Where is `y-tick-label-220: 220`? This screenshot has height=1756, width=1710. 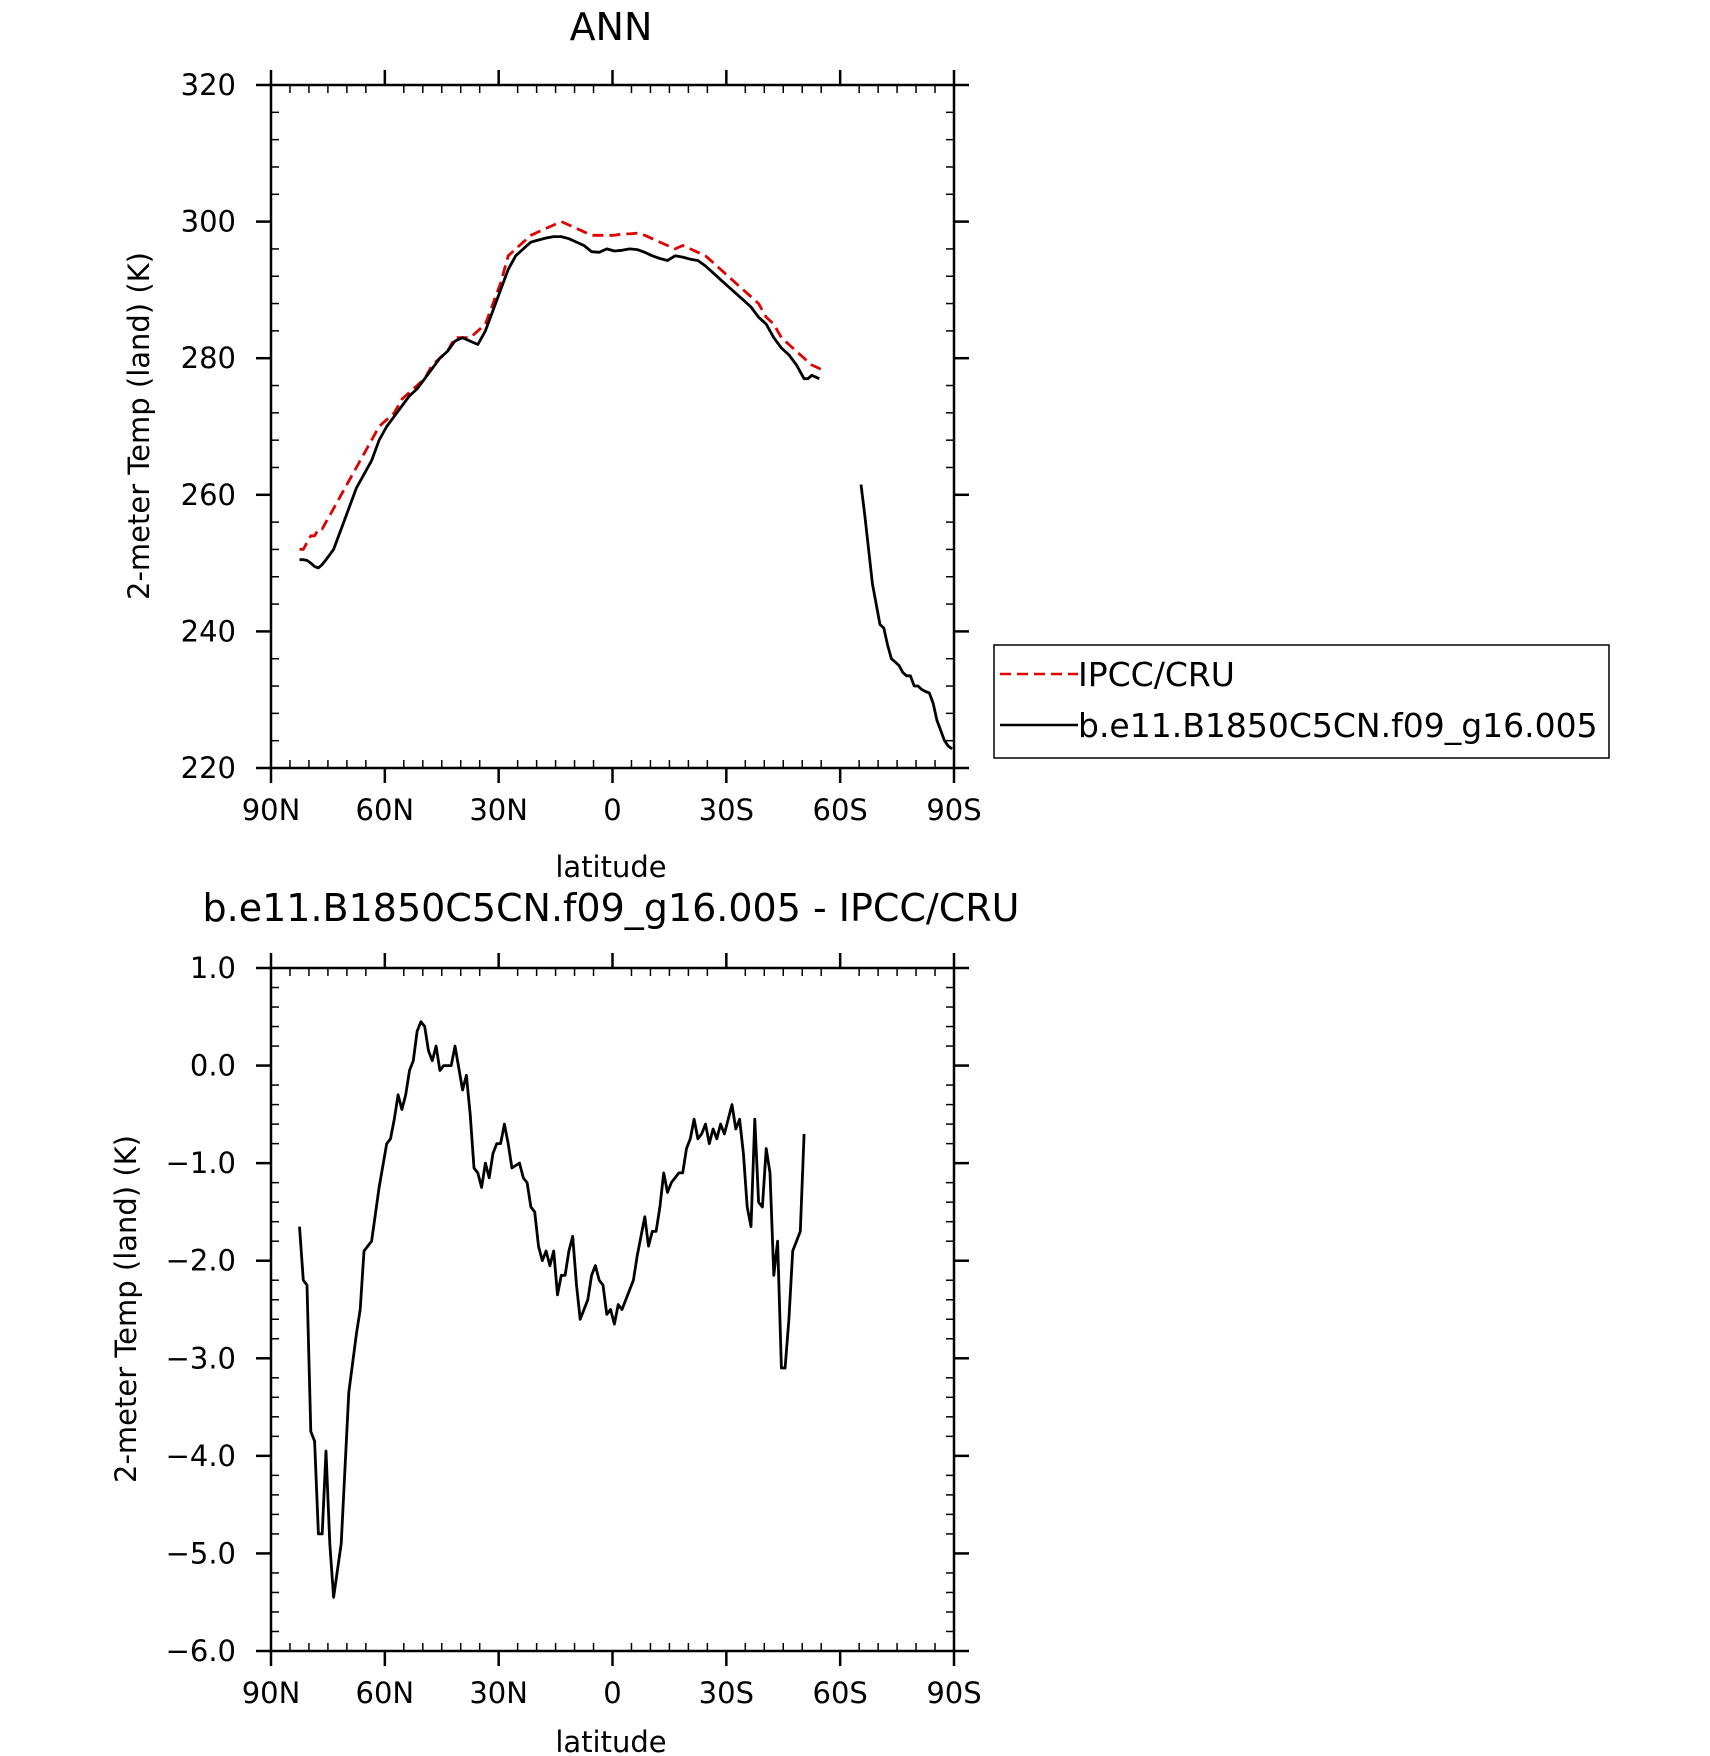
y-tick-label-220: 220 is located at coordinates (208, 768).